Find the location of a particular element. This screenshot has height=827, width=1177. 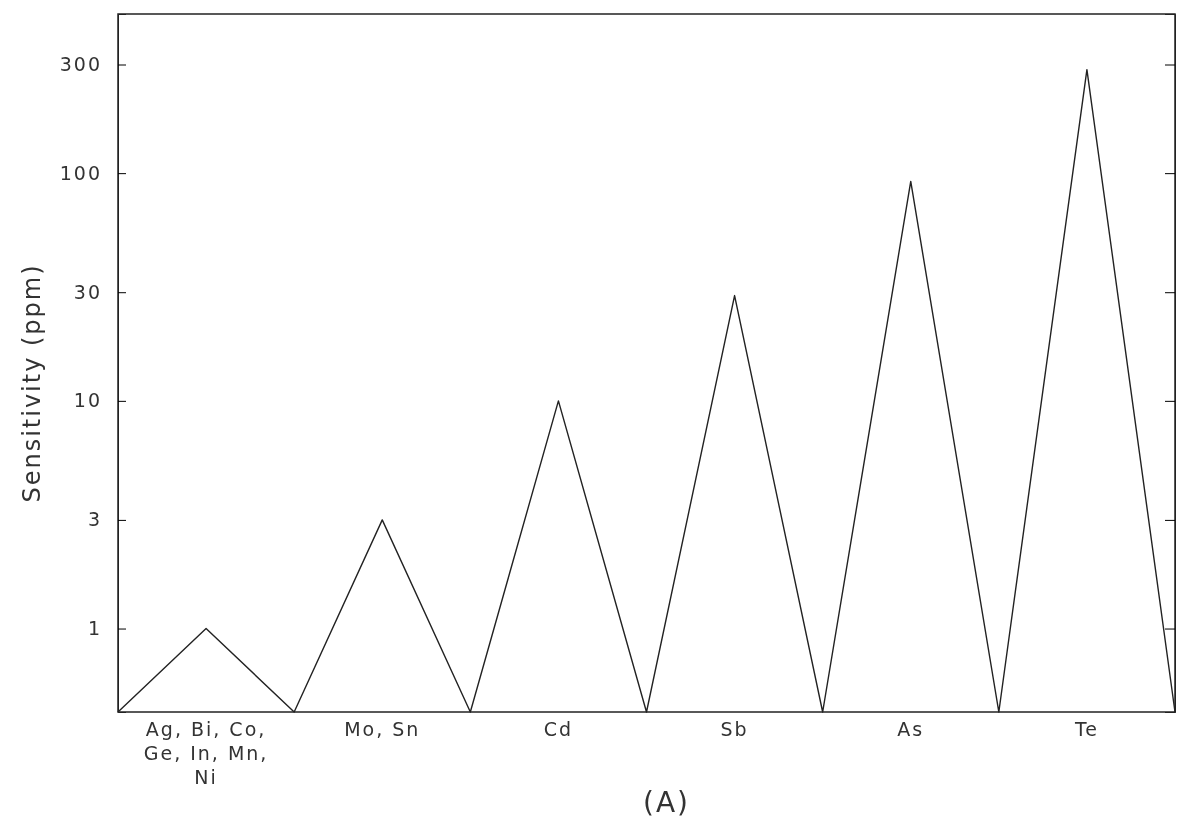

y-tick-label: 3 is located at coordinates (94, 519).